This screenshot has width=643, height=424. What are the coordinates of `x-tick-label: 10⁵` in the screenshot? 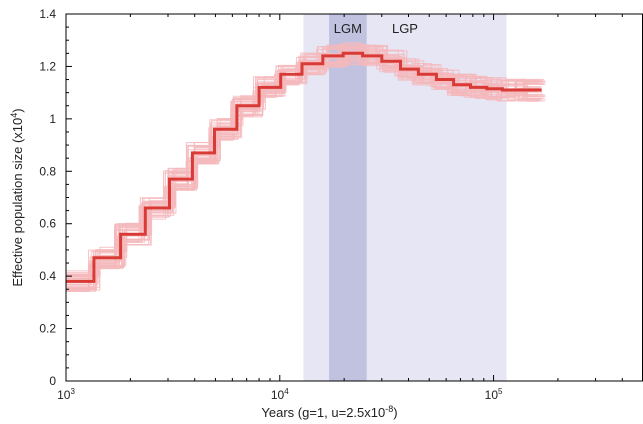 It's located at (494, 394).